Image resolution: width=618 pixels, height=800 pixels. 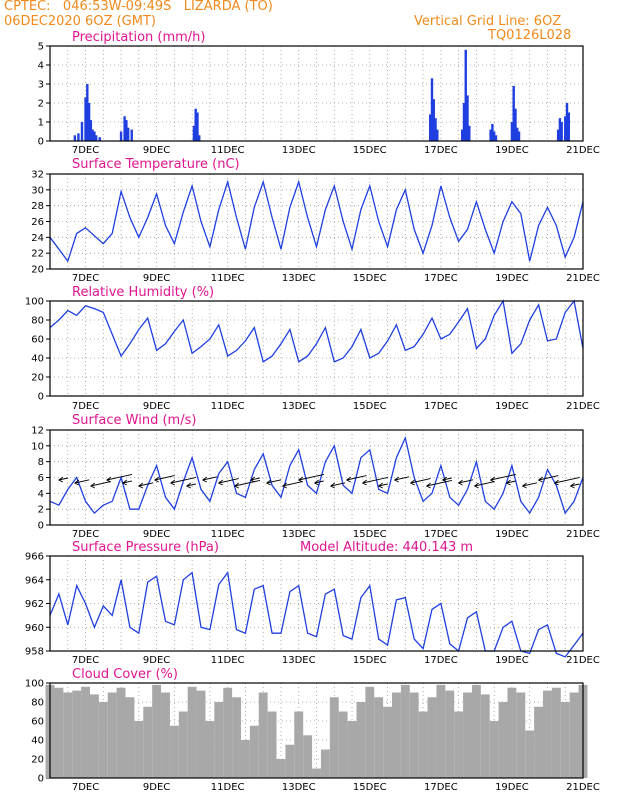 I want to click on y-tick-label: 22, so click(x=37, y=254).